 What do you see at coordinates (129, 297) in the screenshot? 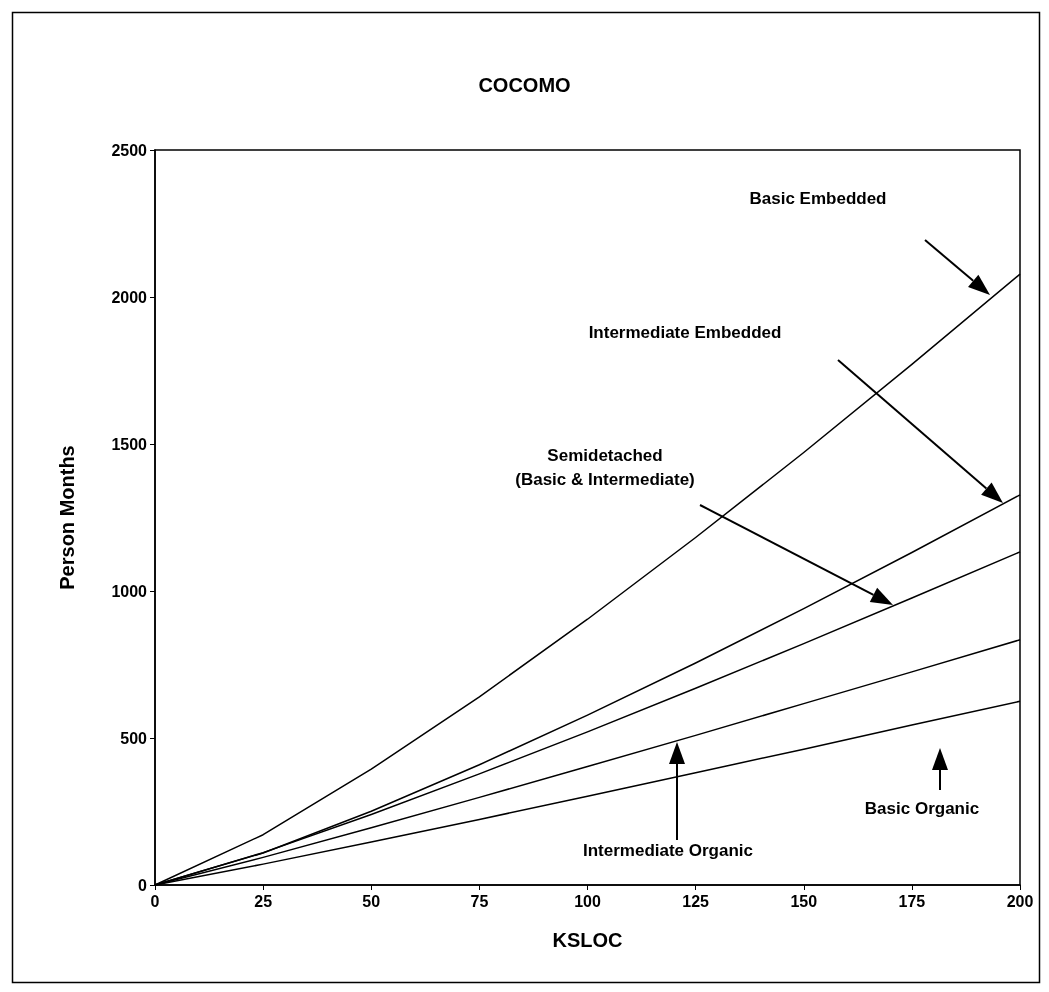
I see `y-tick-label: 2000` at bounding box center [129, 297].